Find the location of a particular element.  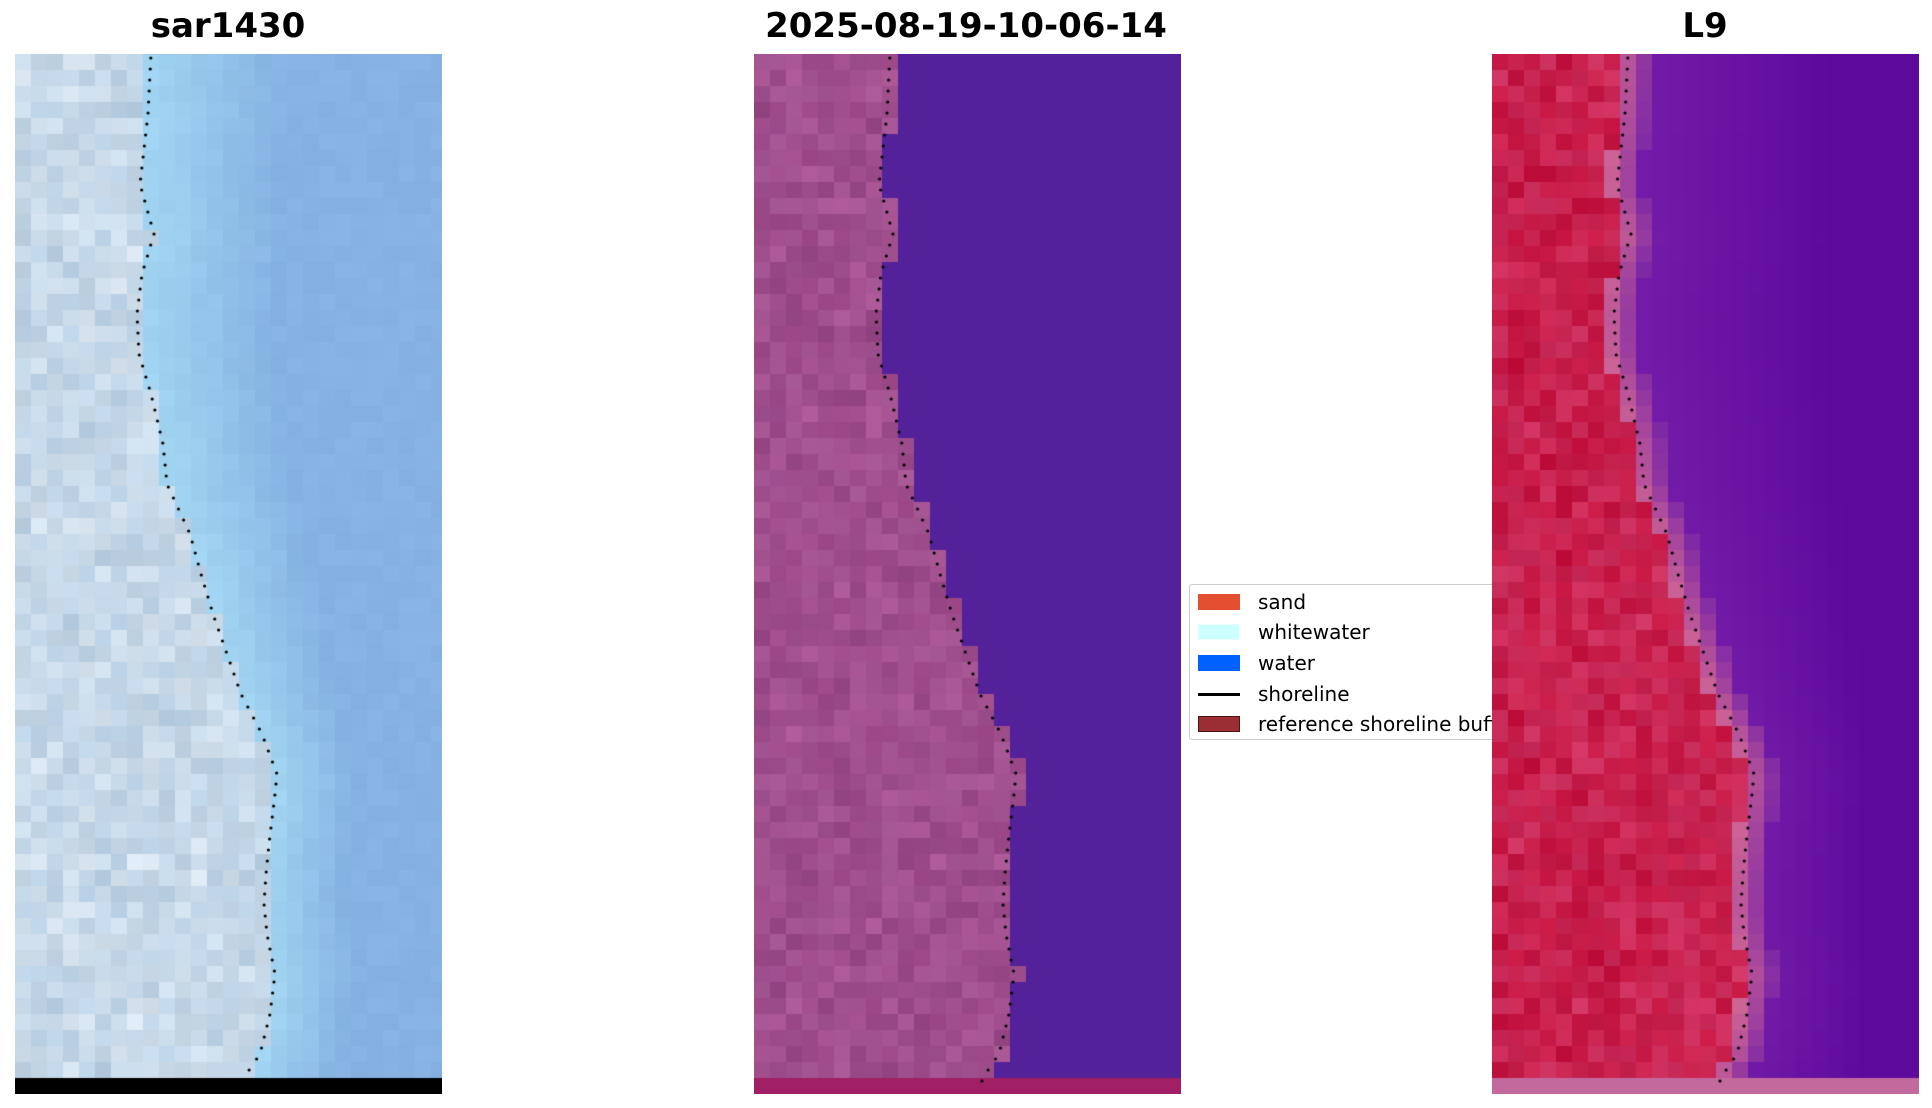

legend-label-sand: sand is located at coordinates (1282, 602).